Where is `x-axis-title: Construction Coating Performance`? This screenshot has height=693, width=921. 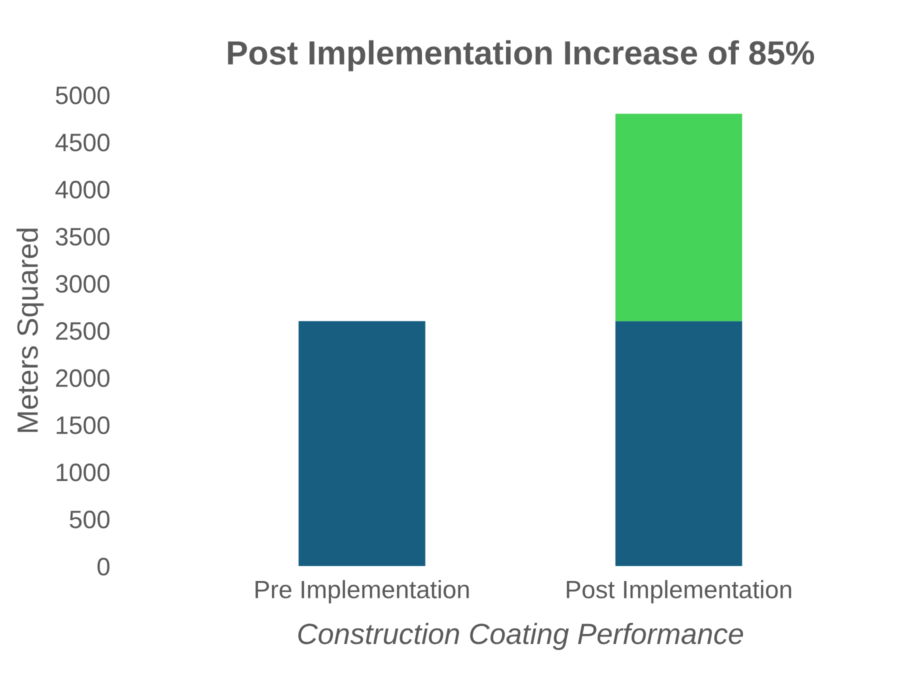
x-axis-title: Construction Coating Performance is located at coordinates (521, 636).